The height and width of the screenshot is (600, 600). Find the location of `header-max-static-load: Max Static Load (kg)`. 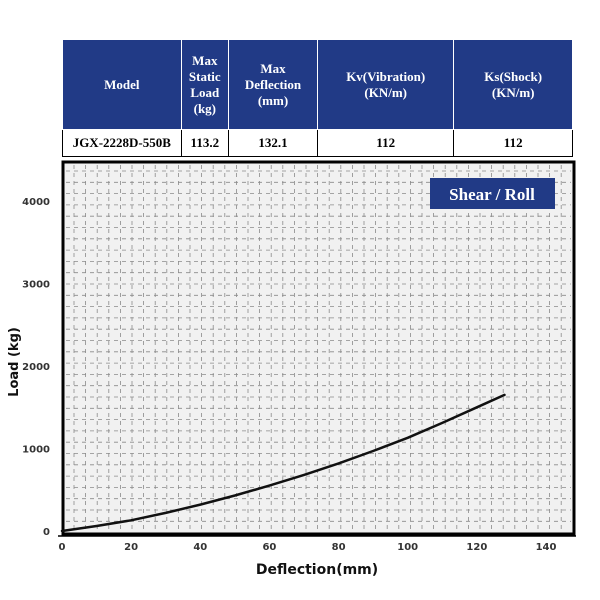

header-max-static-load: Max Static Load (kg) is located at coordinates (205, 84).